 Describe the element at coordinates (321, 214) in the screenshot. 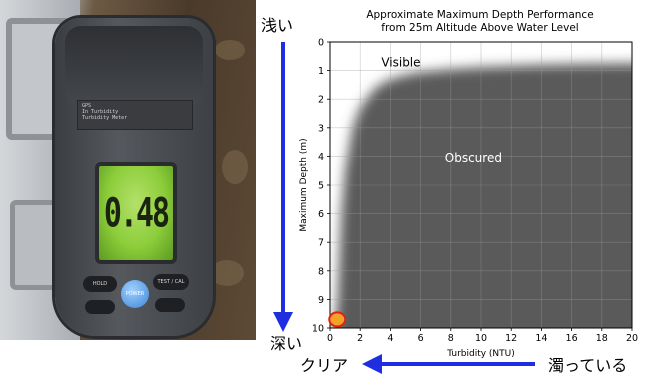

I see `y-tick-label: 6` at that location.